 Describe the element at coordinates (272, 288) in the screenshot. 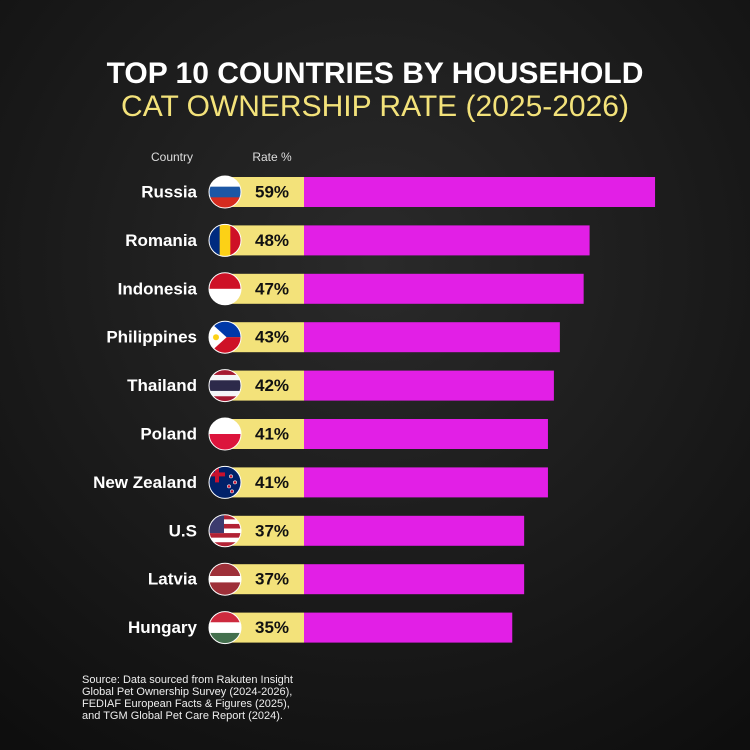

I see `value-label: 47%` at that location.